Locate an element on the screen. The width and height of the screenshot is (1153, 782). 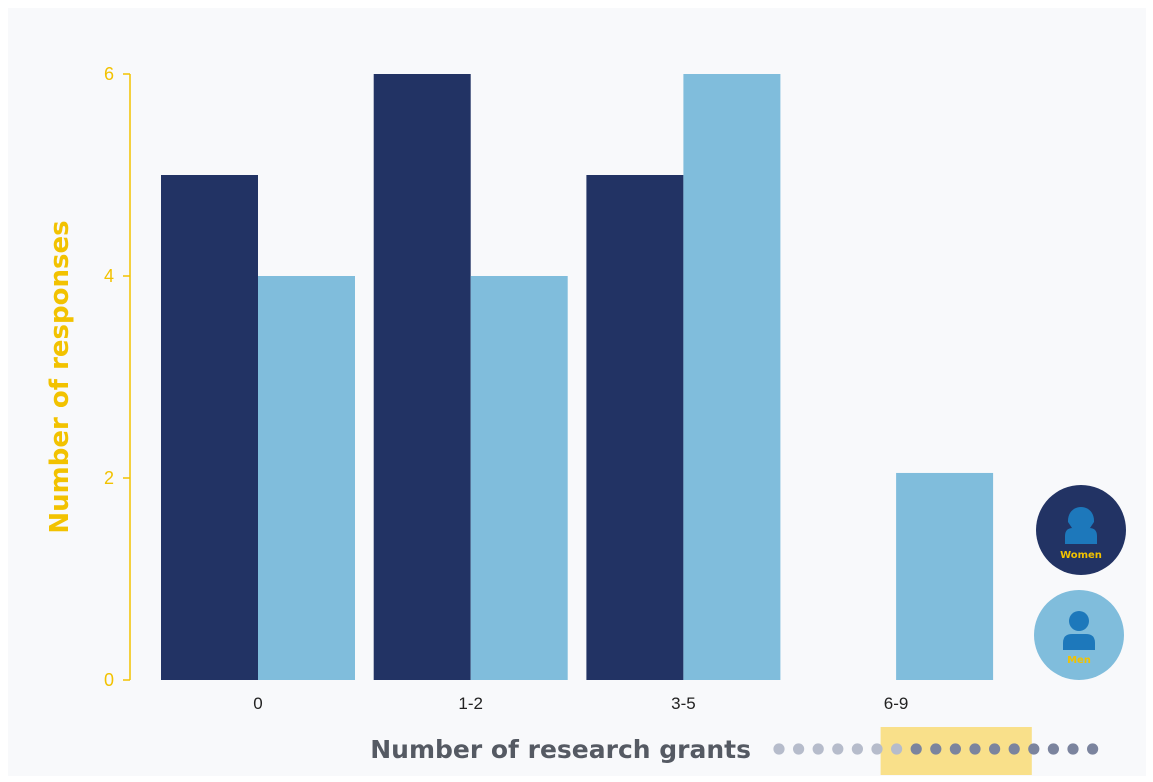
legend-item-1: Men is located at coordinates (1079, 635).